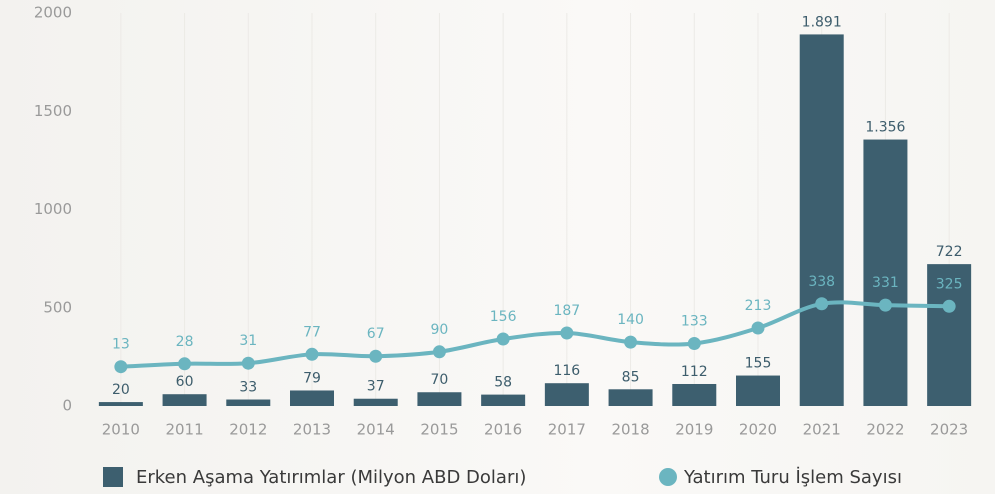 This screenshot has height=494, width=995. What do you see at coordinates (821, 282) in the screenshot?
I see `line-value-label: 338` at bounding box center [821, 282].